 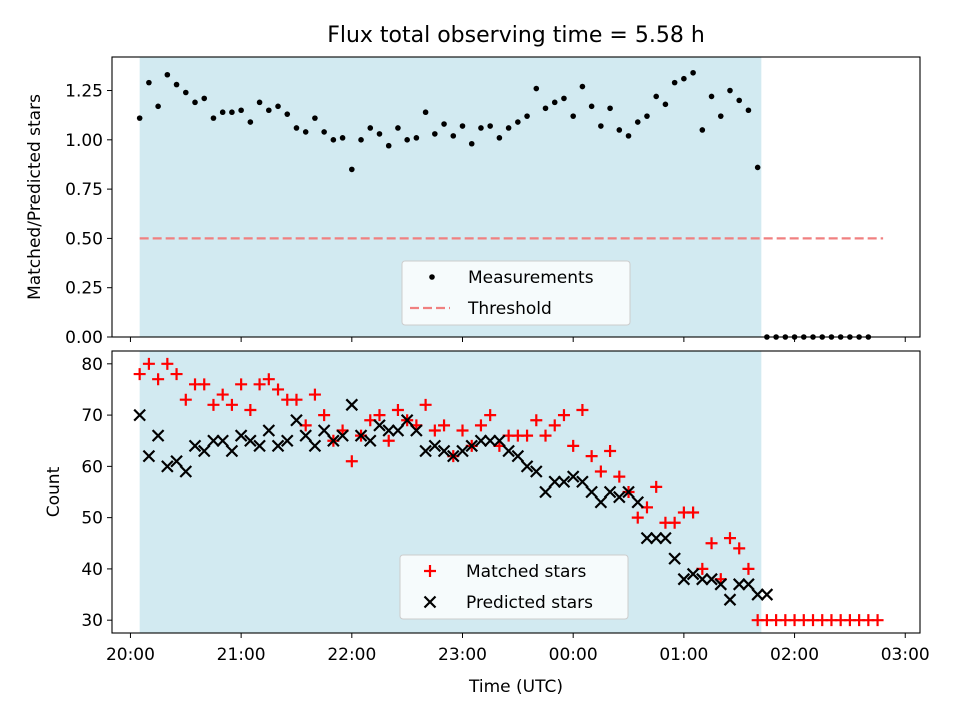 I want to click on y-tick-label: 1.00, so click(x=84, y=141).